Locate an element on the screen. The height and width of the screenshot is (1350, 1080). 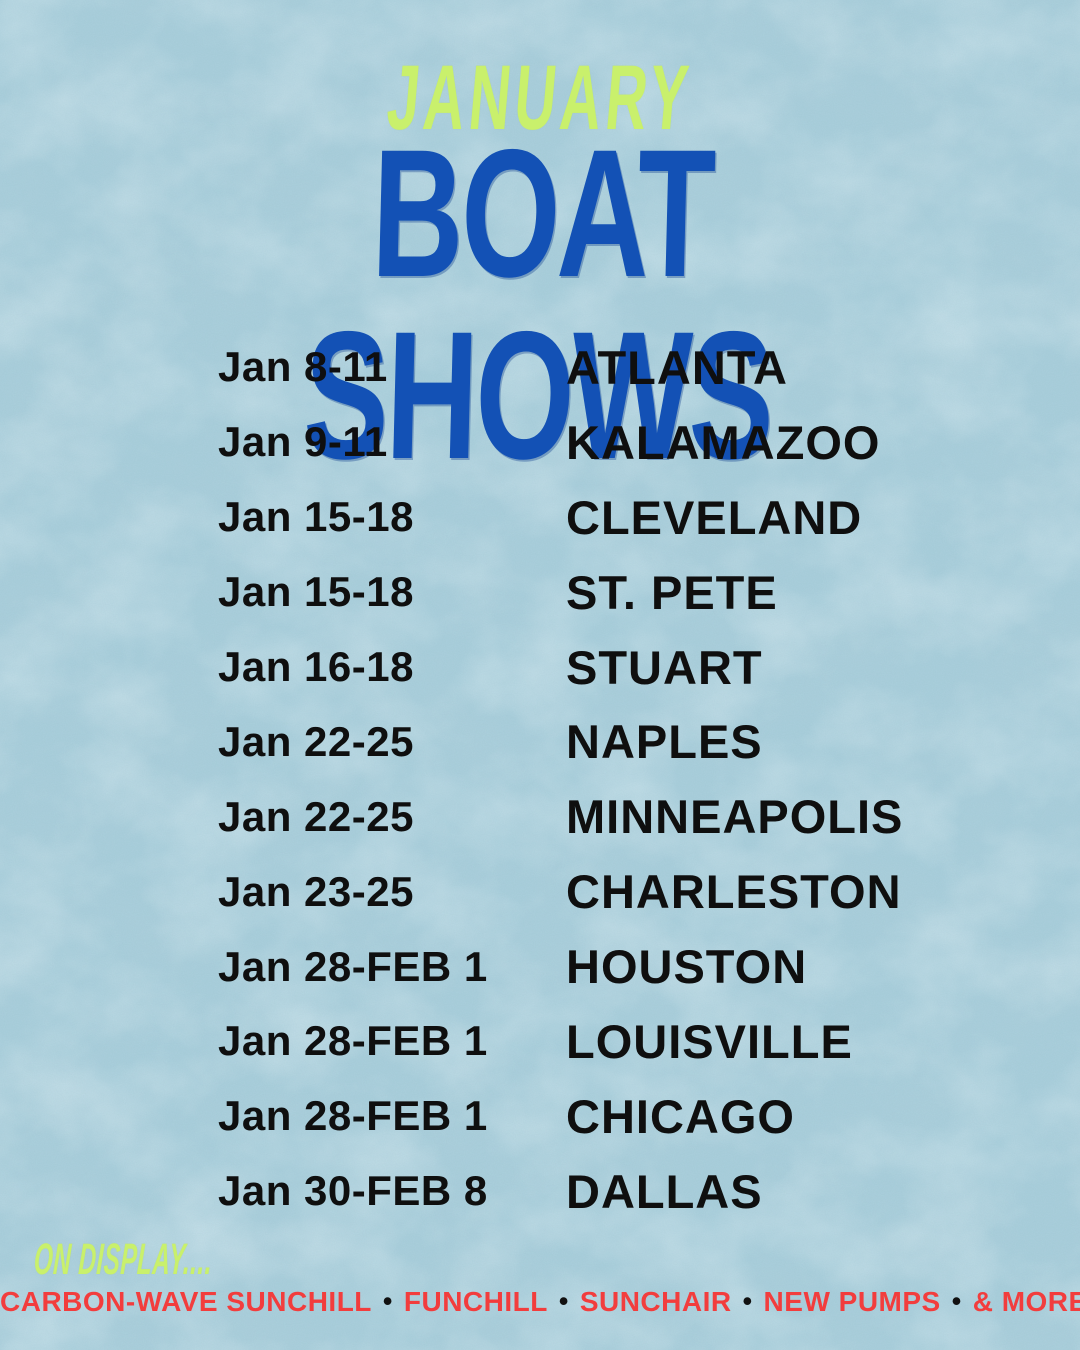
schedule-row: Jan 22-25 NAPLES is located at coordinates (560, 741).